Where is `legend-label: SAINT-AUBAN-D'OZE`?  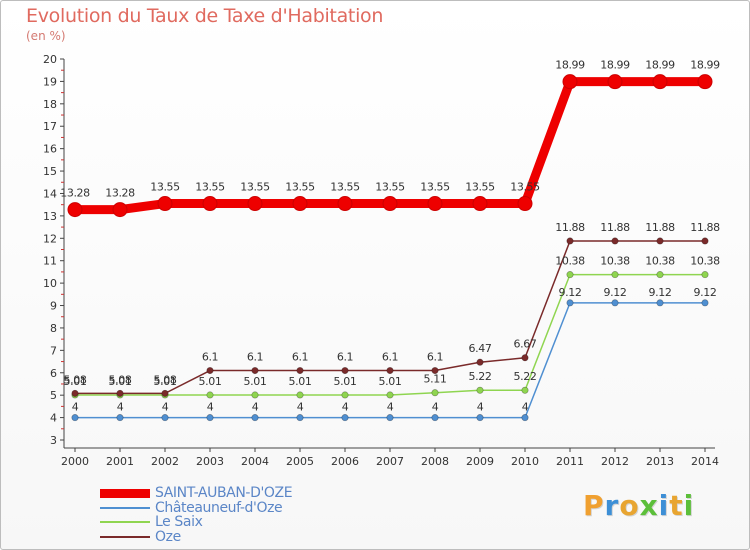
legend-label: SAINT-AUBAN-D'OZE is located at coordinates (224, 493).